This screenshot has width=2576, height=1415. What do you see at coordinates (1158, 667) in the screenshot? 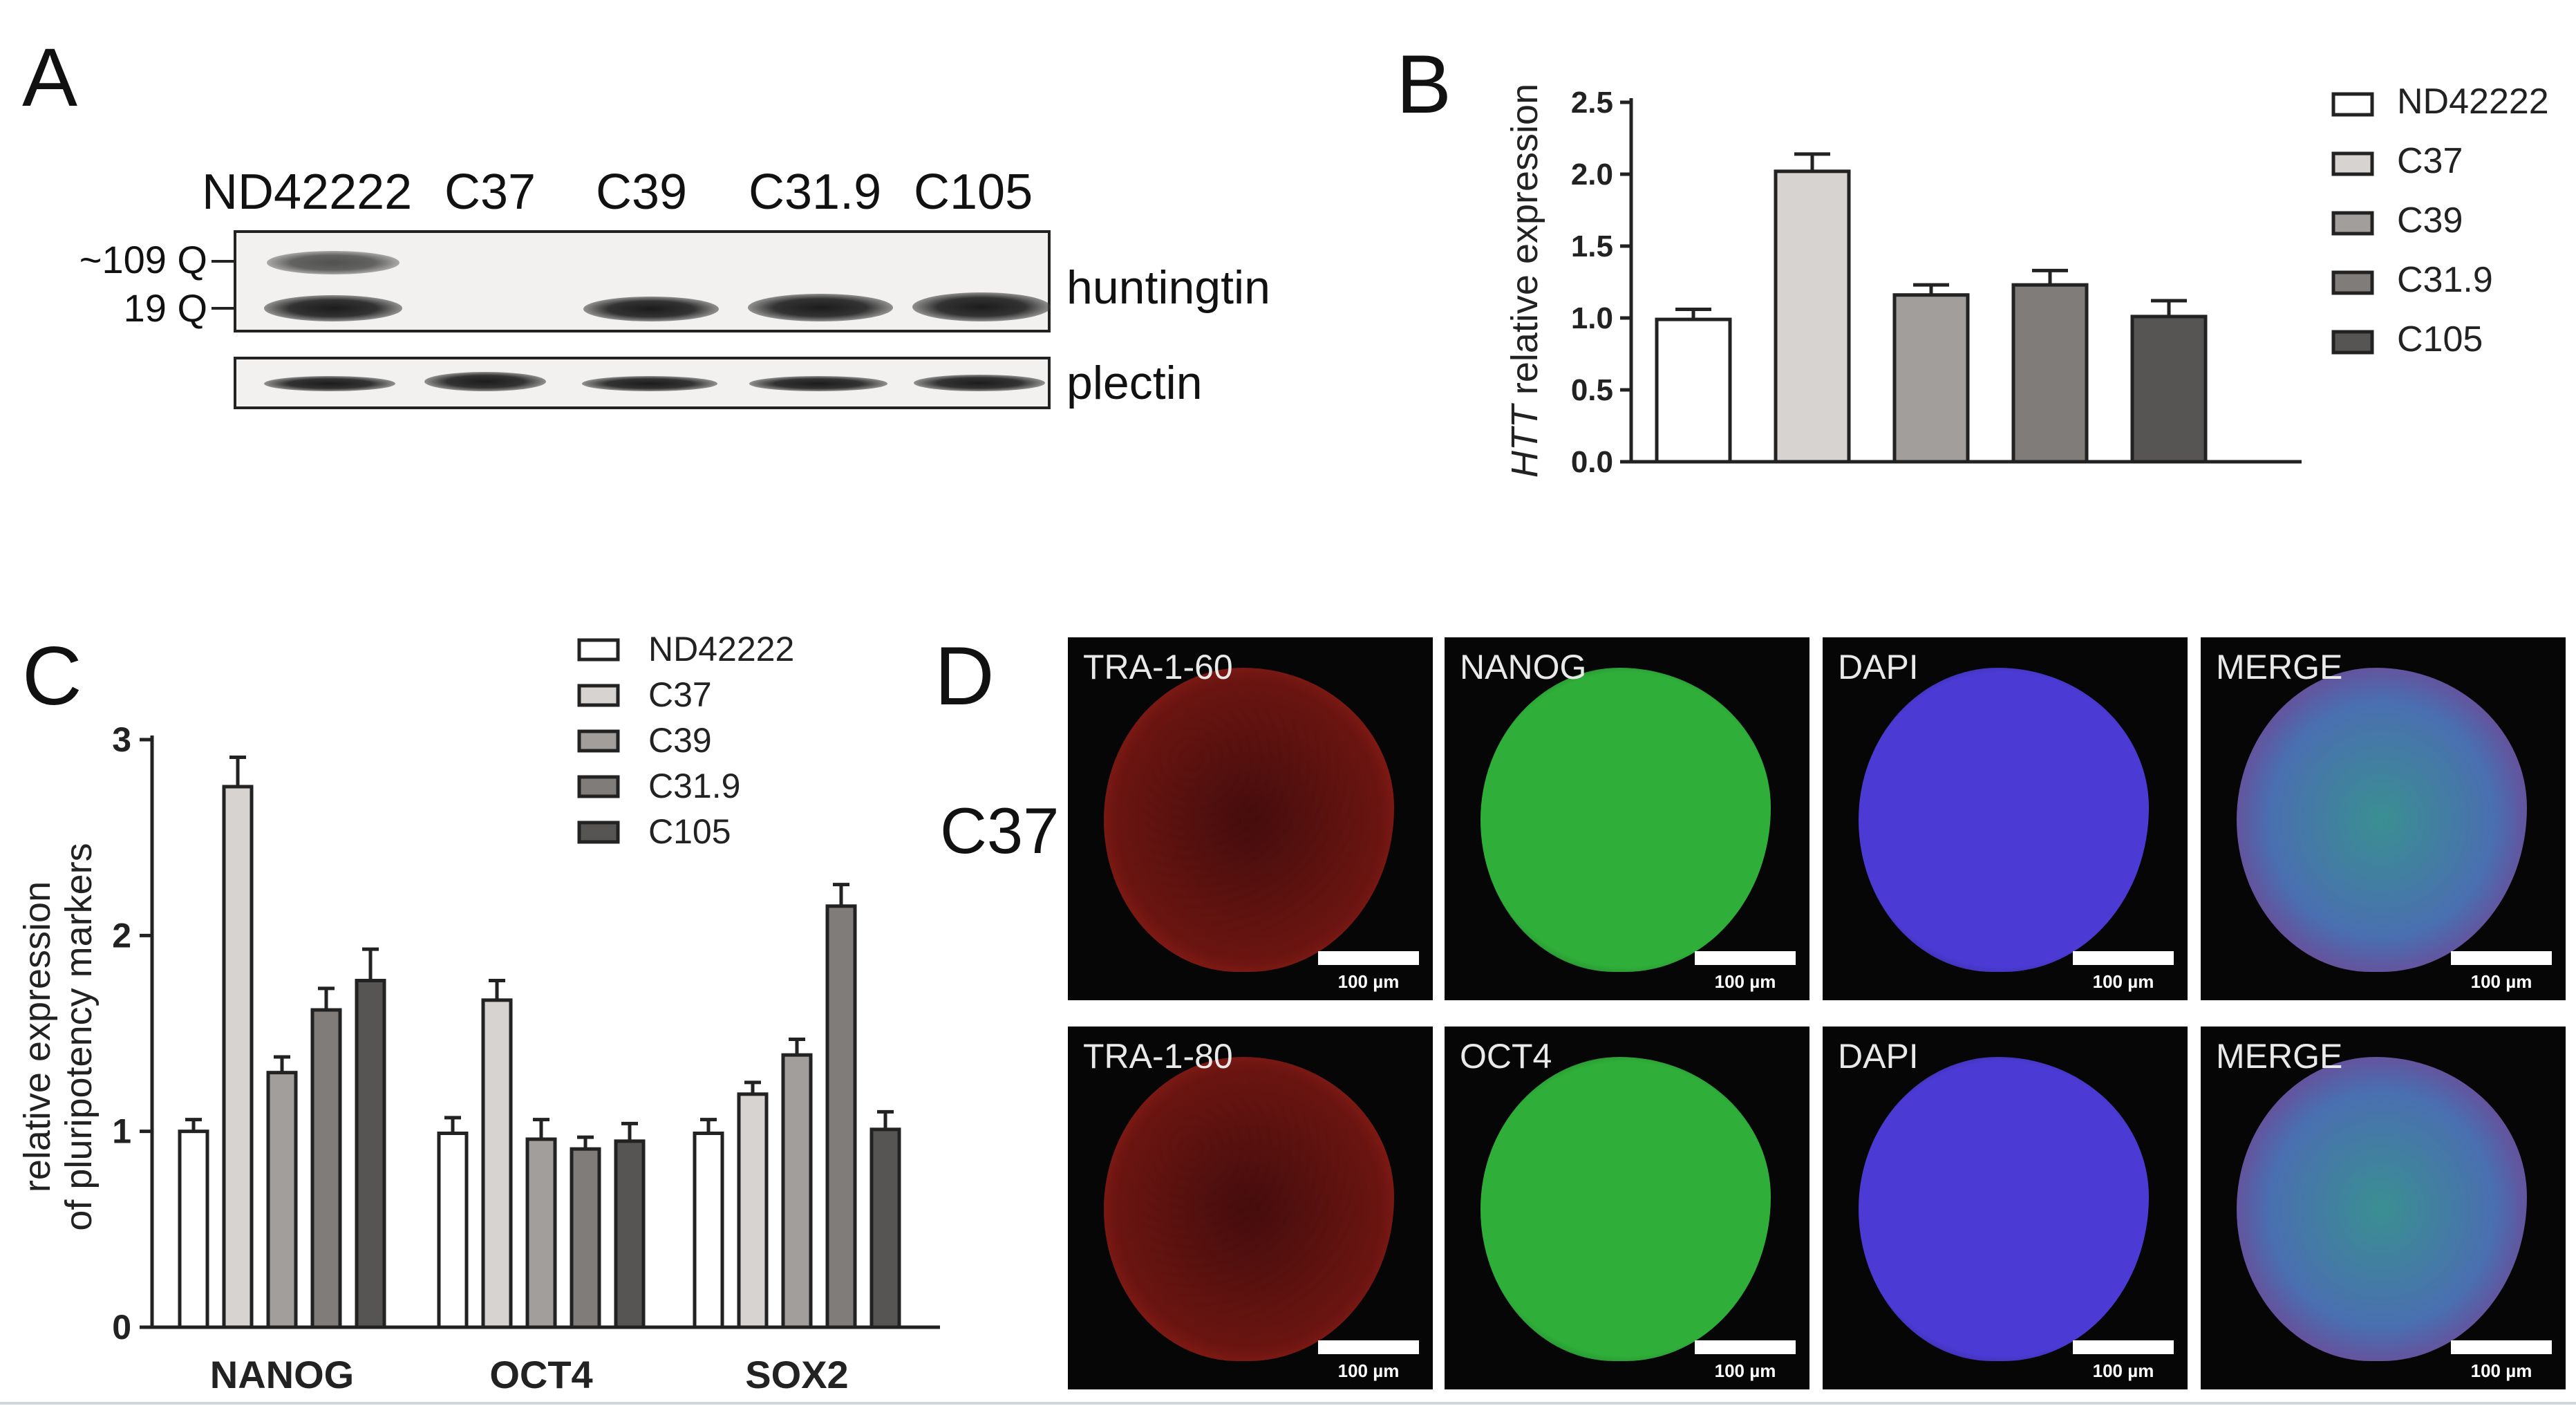
I see `micrograph-label: TRA-1-60` at bounding box center [1158, 667].